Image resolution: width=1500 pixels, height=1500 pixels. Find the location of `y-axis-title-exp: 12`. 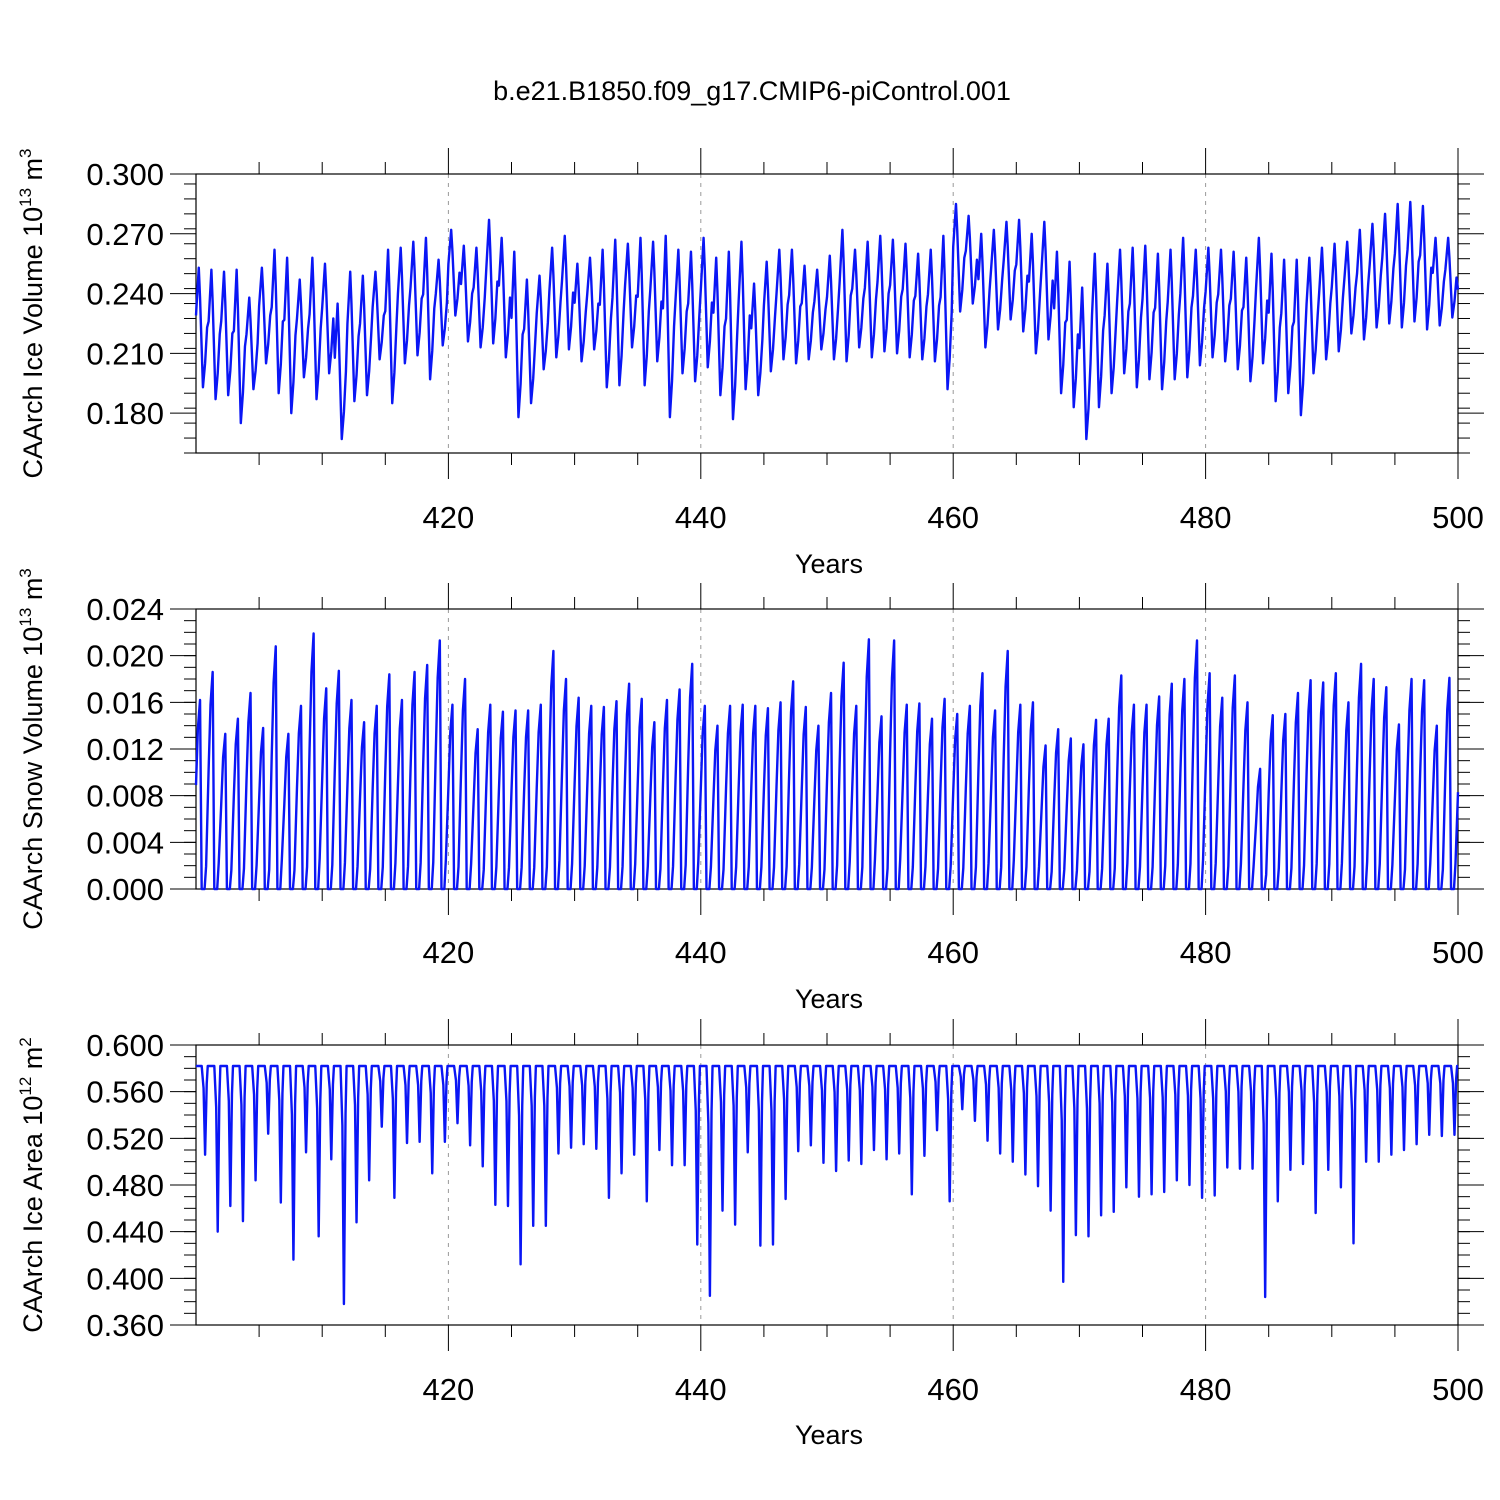

y-axis-title-exp: 12 is located at coordinates (25, 1086).